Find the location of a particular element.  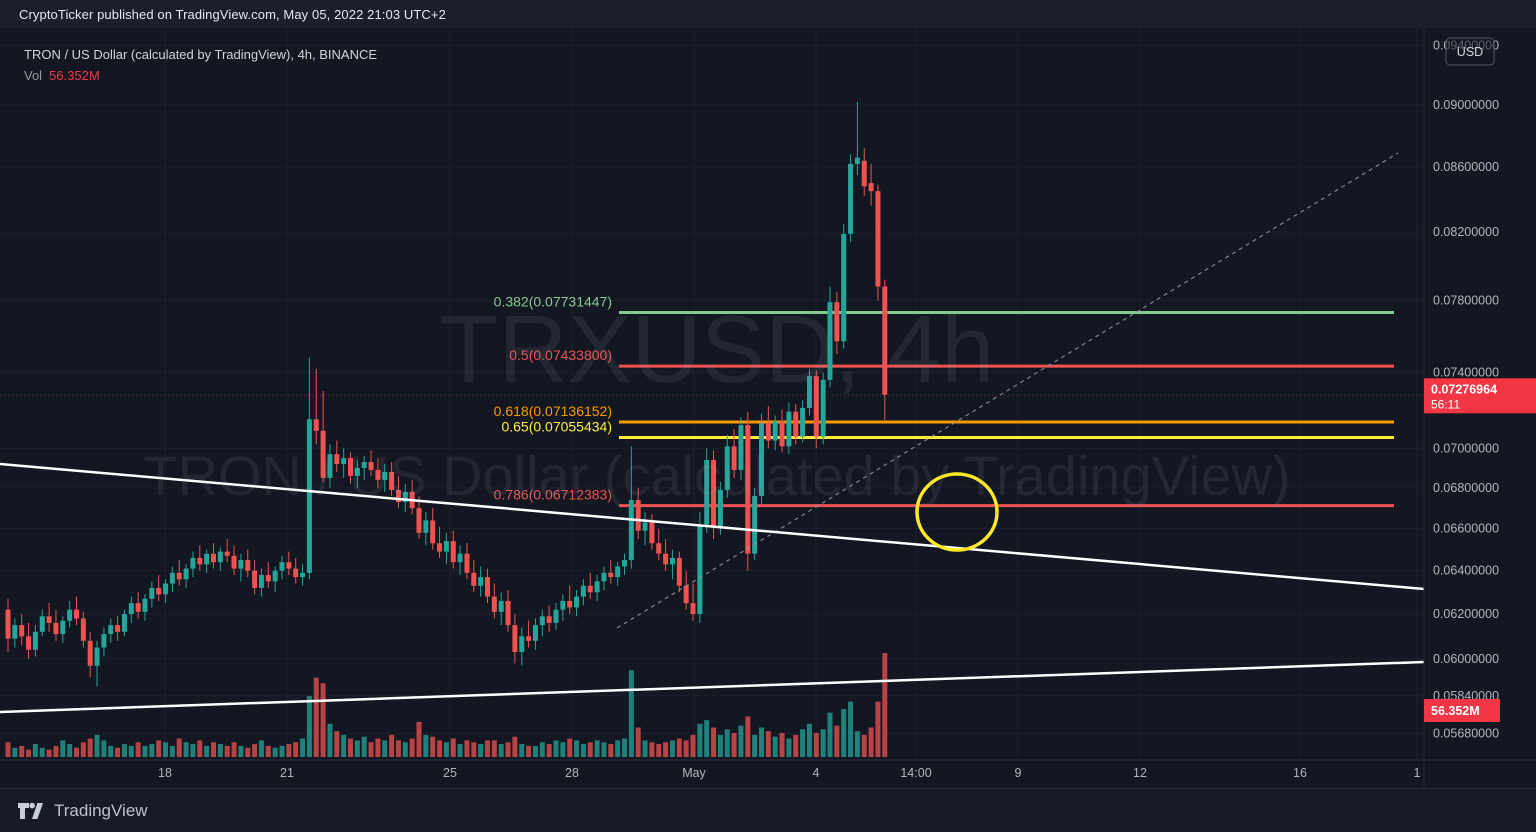

currency-button-label: USD is located at coordinates (1470, 52).